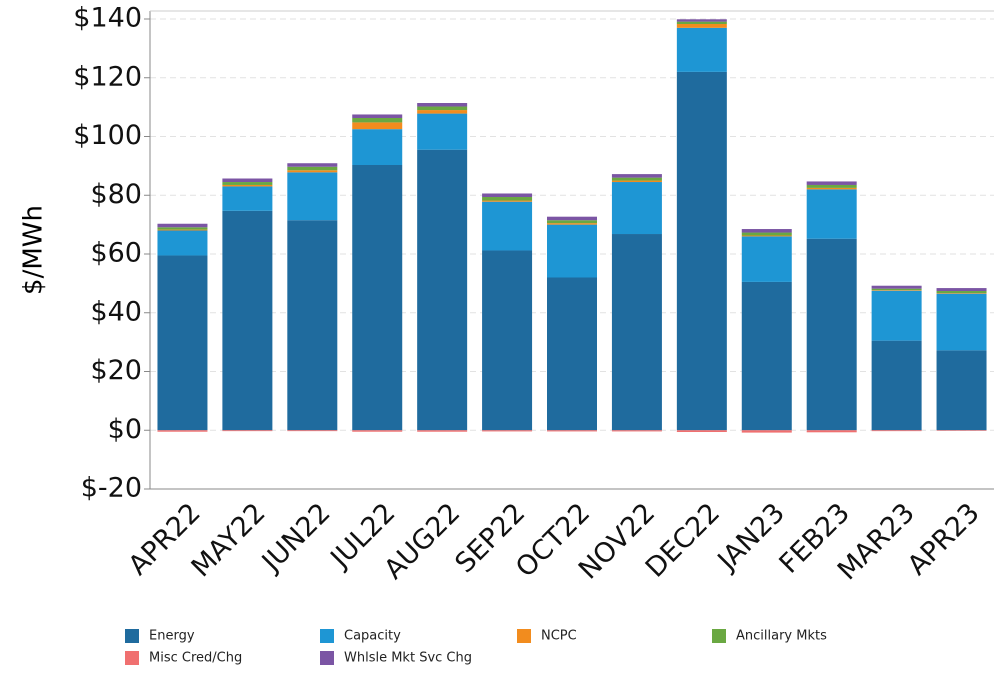 Image resolution: width=994 pixels, height=673 pixels. I want to click on y-tick-label: $40, so click(116, 311).